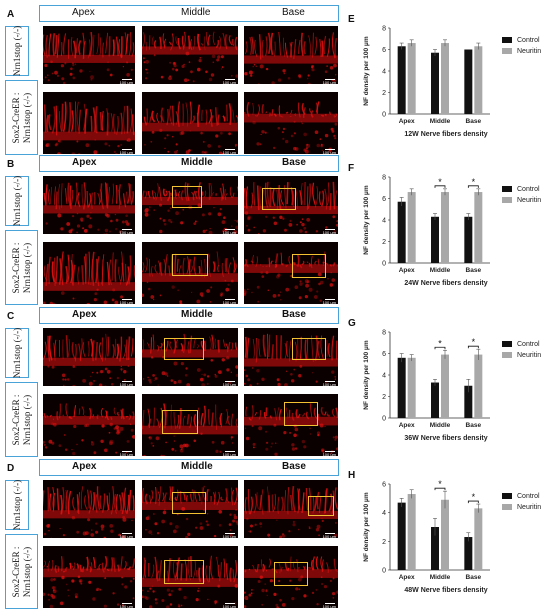  Describe the element at coordinates (229, 82) in the screenshot. I see `scale-bar-label: 100 μm` at that location.